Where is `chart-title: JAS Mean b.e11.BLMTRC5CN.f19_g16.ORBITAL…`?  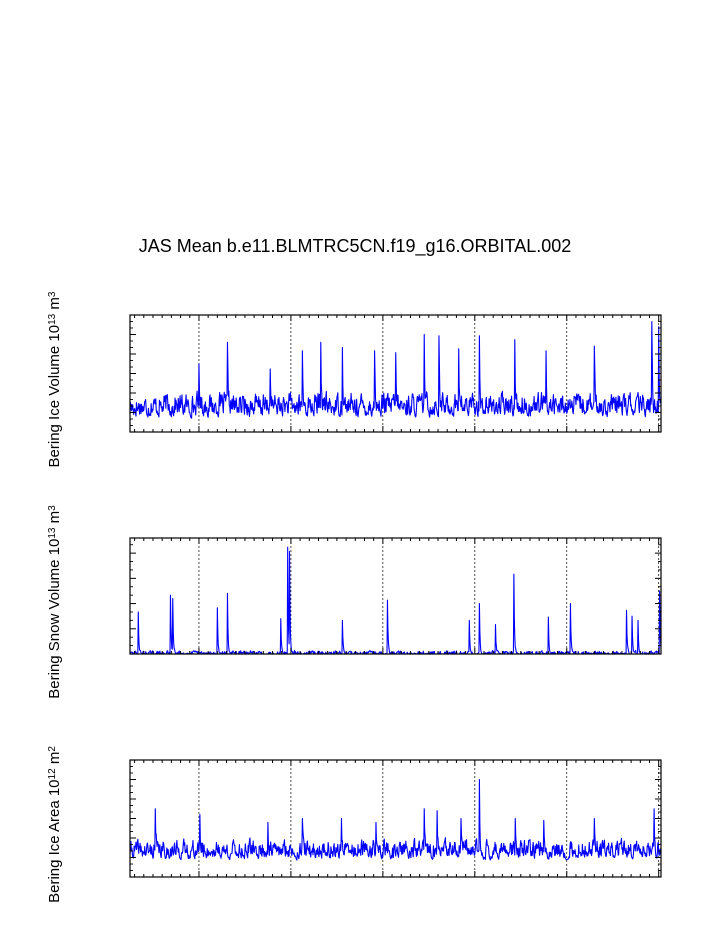 chart-title: JAS Mean b.e11.BLMTRC5CN.f19_g16.ORBITAL… is located at coordinates (355, 246).